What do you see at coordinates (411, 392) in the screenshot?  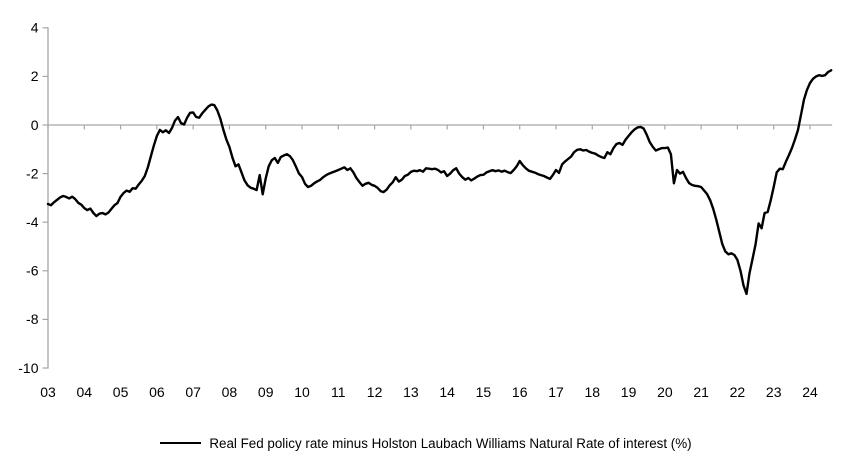 I see `x-axis-label: 13` at bounding box center [411, 392].